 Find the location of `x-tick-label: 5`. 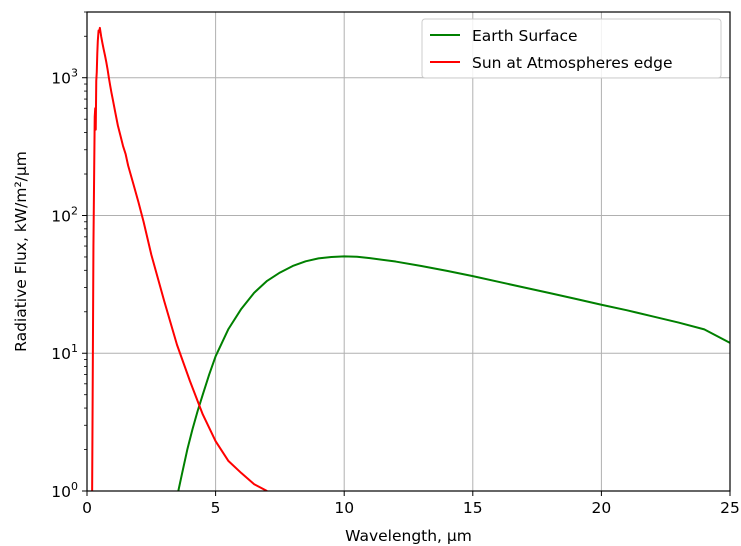

x-tick-label: 5 is located at coordinates (216, 508).